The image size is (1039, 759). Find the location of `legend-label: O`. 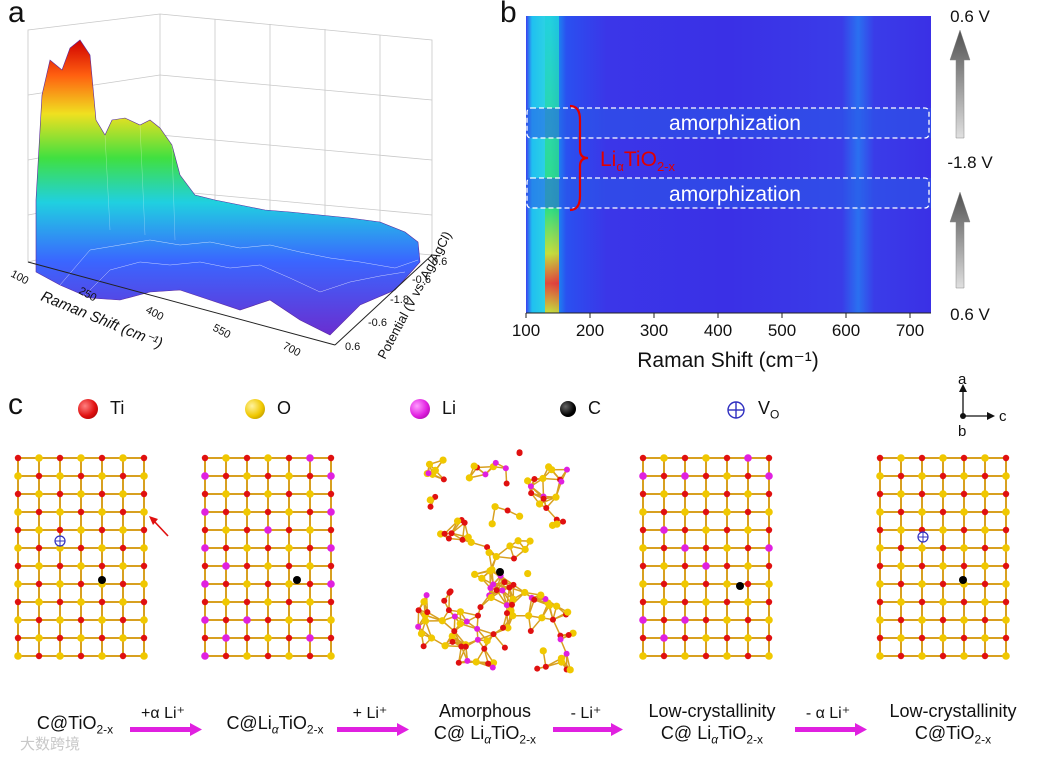

legend-label: O is located at coordinates (284, 408).